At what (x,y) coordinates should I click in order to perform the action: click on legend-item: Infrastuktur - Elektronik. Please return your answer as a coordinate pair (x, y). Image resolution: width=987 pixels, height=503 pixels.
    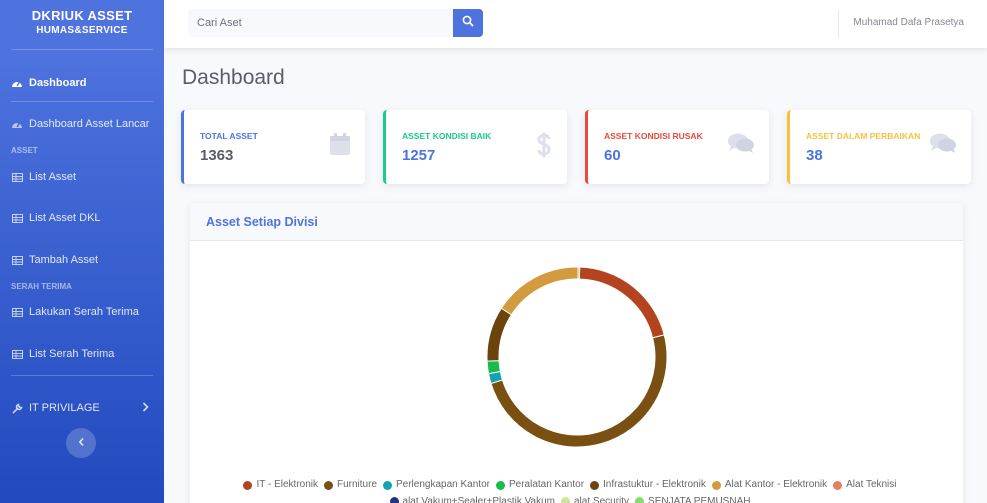
    Looking at the image, I should click on (648, 485).